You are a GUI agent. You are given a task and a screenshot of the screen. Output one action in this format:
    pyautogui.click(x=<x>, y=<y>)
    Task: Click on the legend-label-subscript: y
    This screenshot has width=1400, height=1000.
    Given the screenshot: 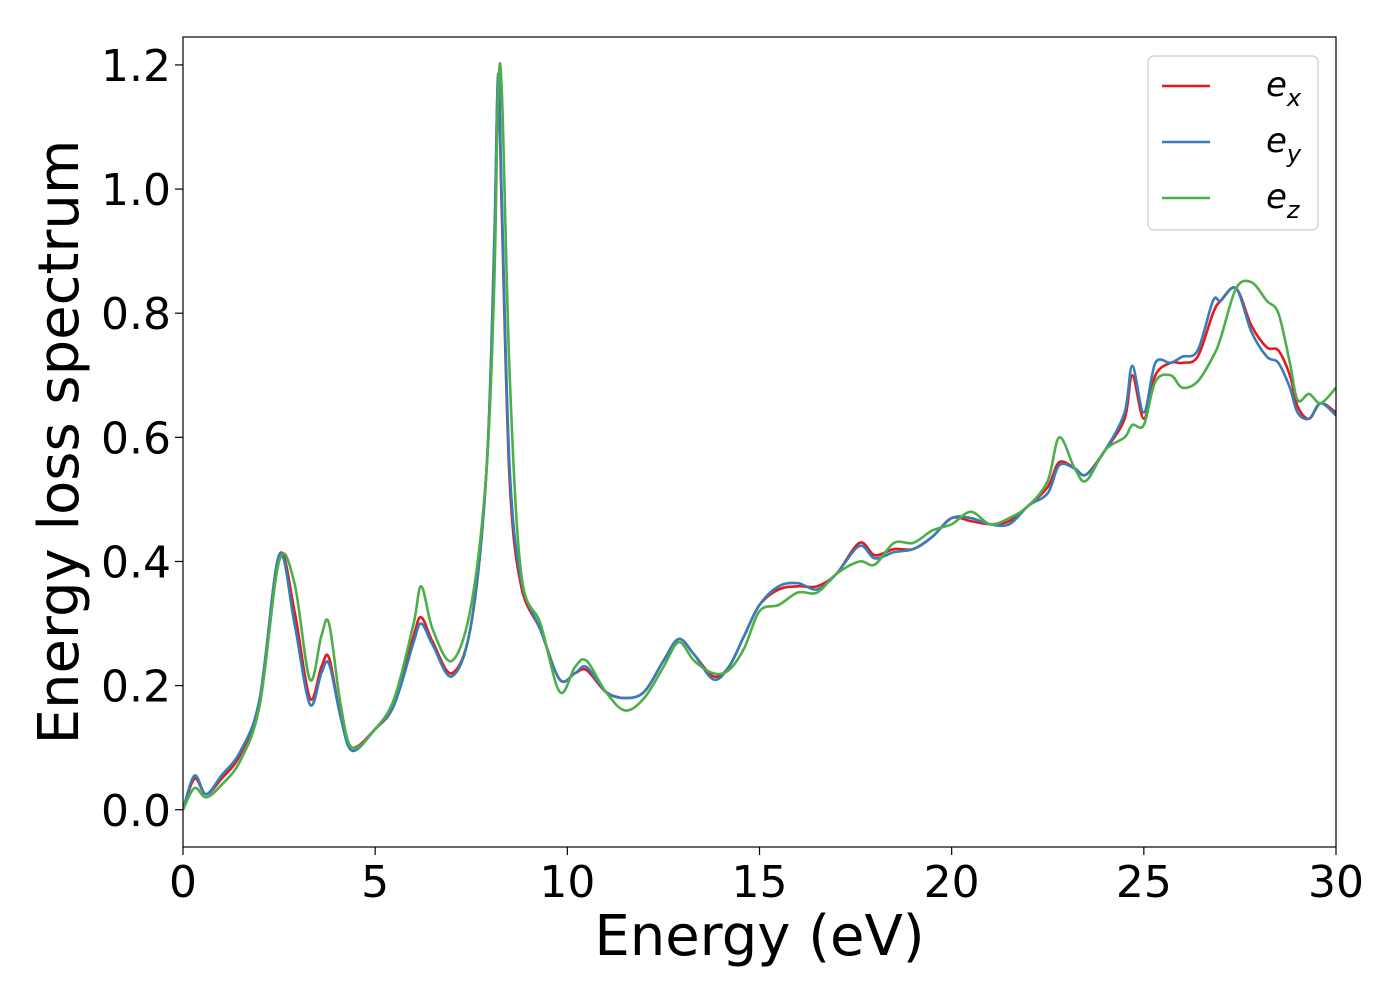 What is the action you would take?
    pyautogui.click(x=1294, y=154)
    